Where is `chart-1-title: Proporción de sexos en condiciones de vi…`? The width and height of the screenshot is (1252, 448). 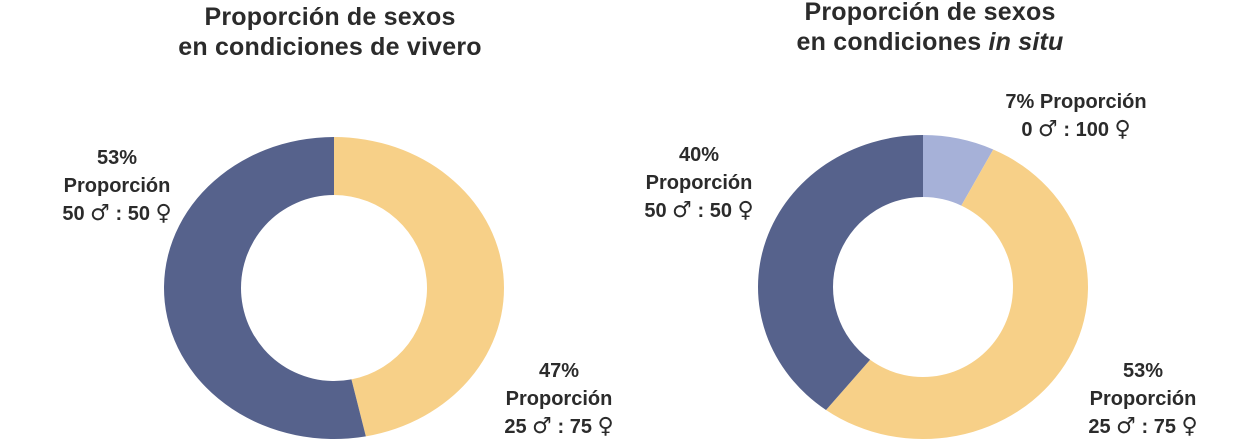 chart-1-title: Proporción de sexos en condiciones de vi… is located at coordinates (330, 32).